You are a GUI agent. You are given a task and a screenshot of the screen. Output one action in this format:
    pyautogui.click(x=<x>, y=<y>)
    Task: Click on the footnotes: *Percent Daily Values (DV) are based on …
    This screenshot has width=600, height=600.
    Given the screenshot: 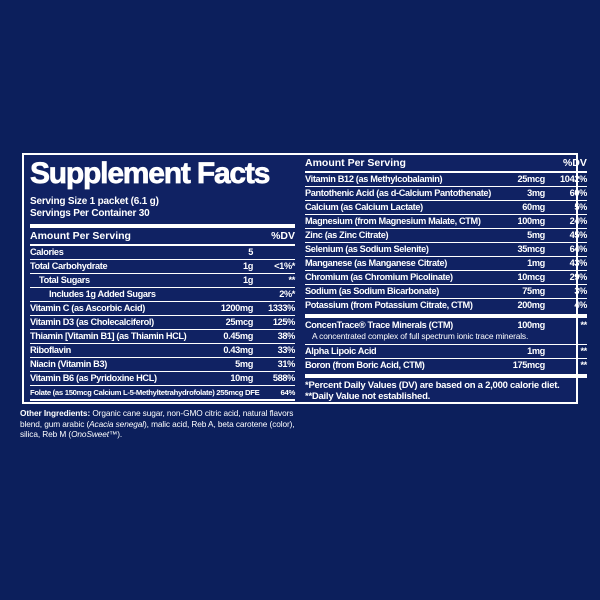 What is the action you would take?
    pyautogui.click(x=446, y=391)
    